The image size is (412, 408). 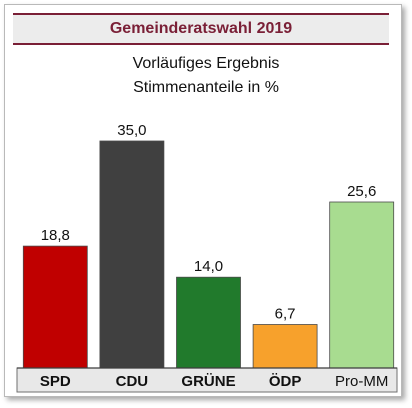 I want to click on category-axis-strip, so click(x=207, y=380).